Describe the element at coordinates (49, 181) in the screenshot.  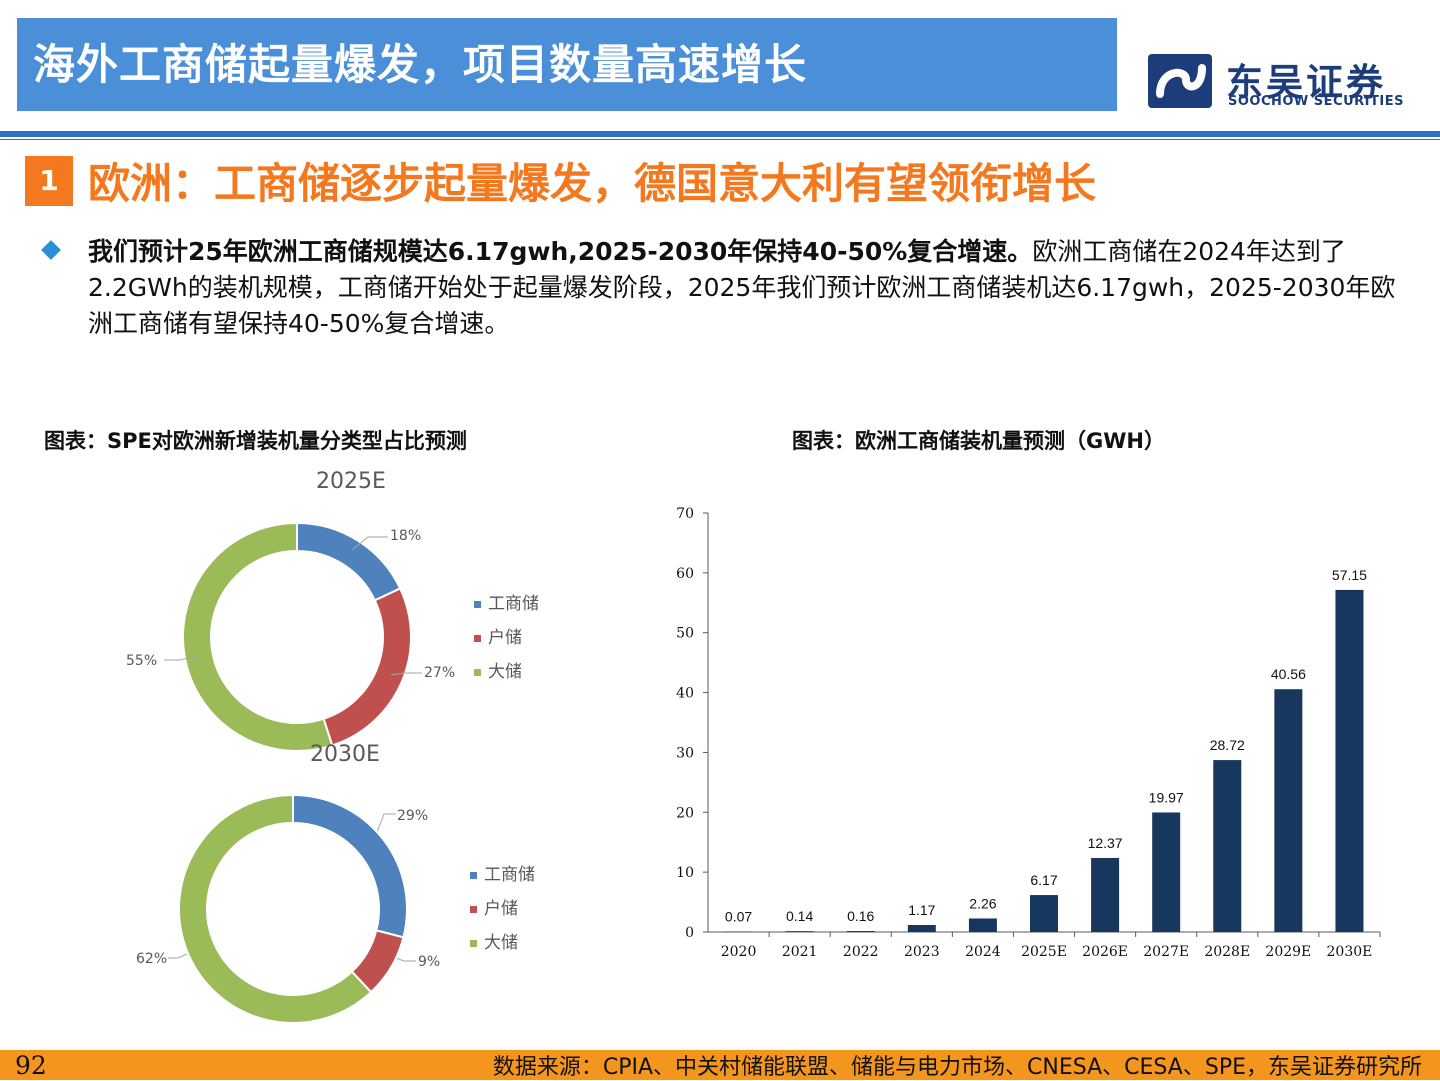
I see `section-number: 1` at that location.